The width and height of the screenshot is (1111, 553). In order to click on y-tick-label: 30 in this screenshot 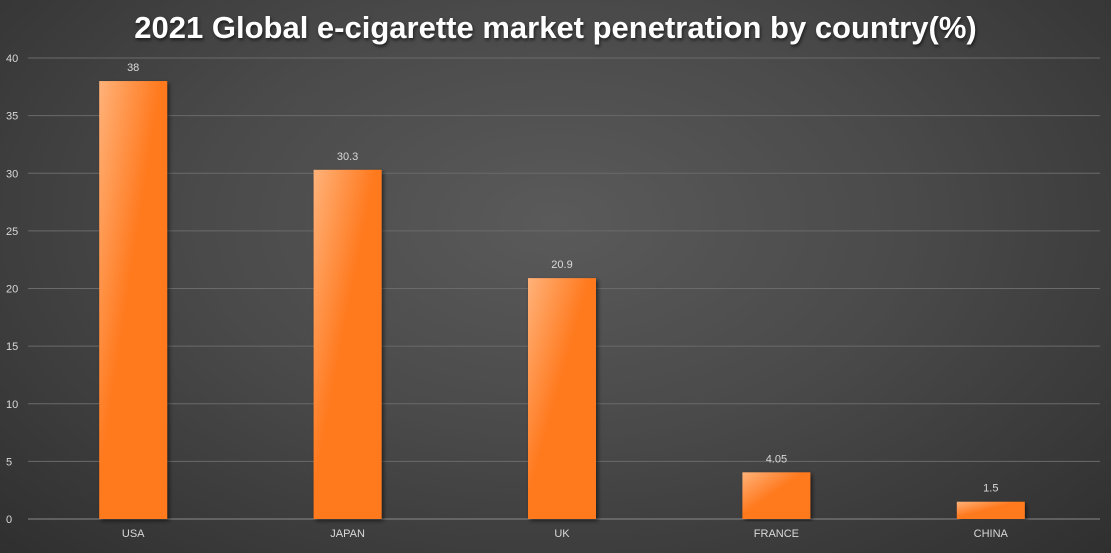, I will do `click(12, 174)`.